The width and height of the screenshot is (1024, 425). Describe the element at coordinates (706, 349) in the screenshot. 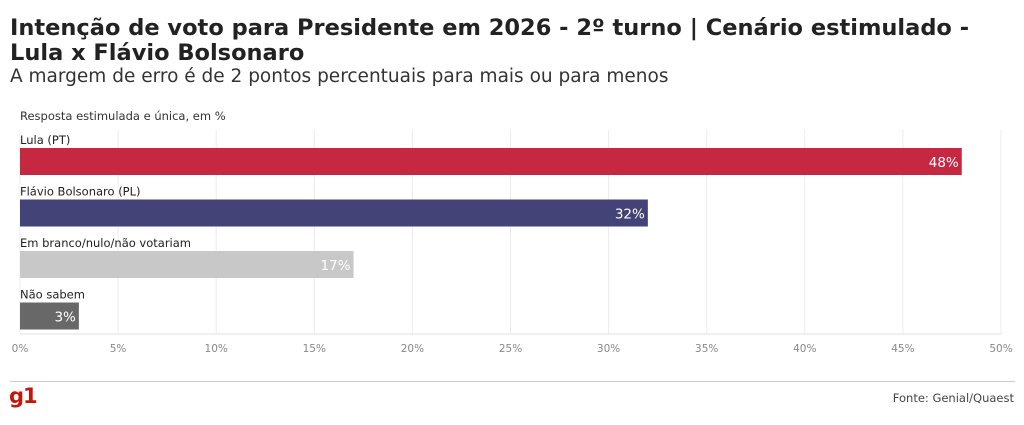

I see `x-tick-label: 35%` at that location.